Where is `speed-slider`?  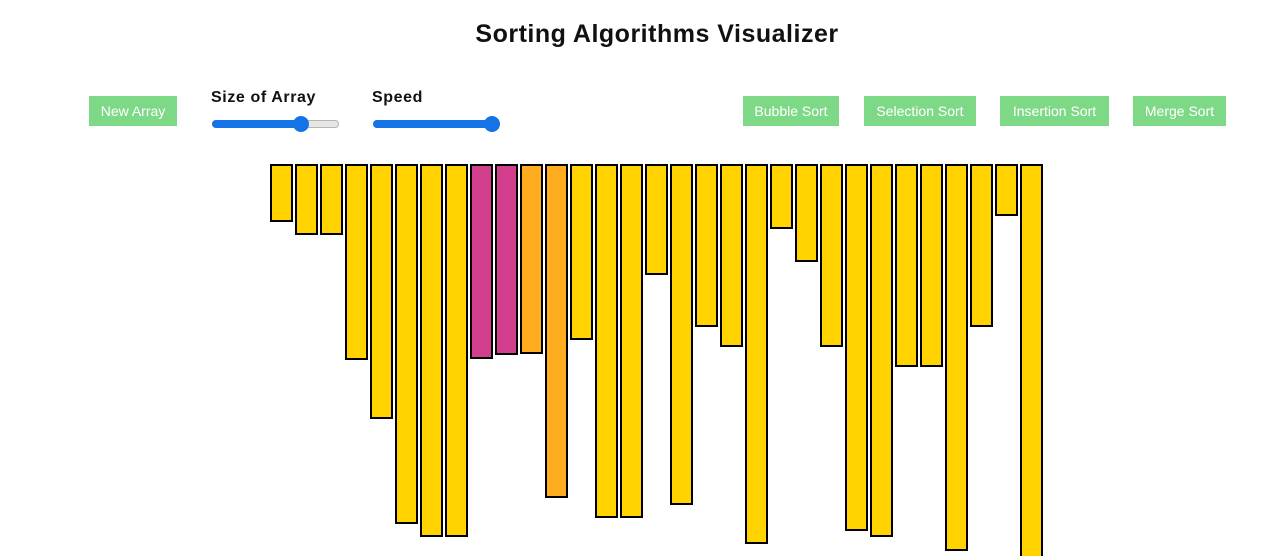 speed-slider is located at coordinates (436, 124).